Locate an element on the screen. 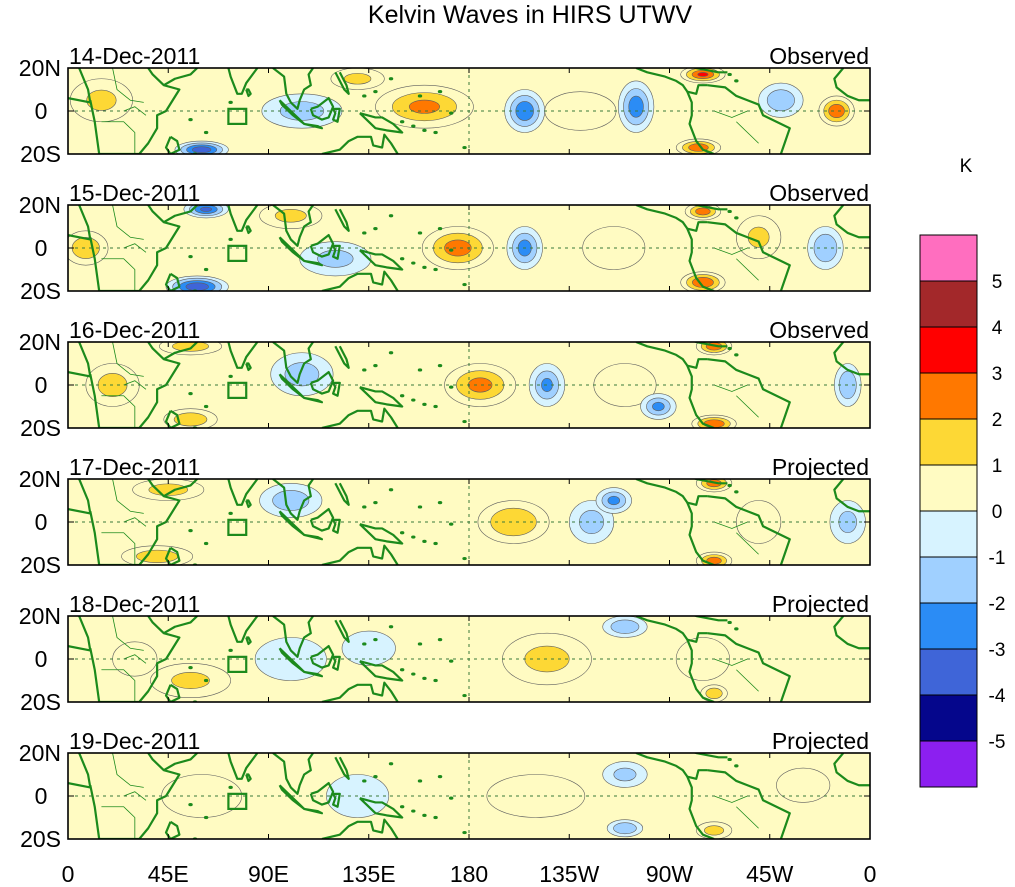 The image size is (1015, 887). panel: 20N 0 20S 18-Dec-2011 Projected is located at coordinates (445, 653).